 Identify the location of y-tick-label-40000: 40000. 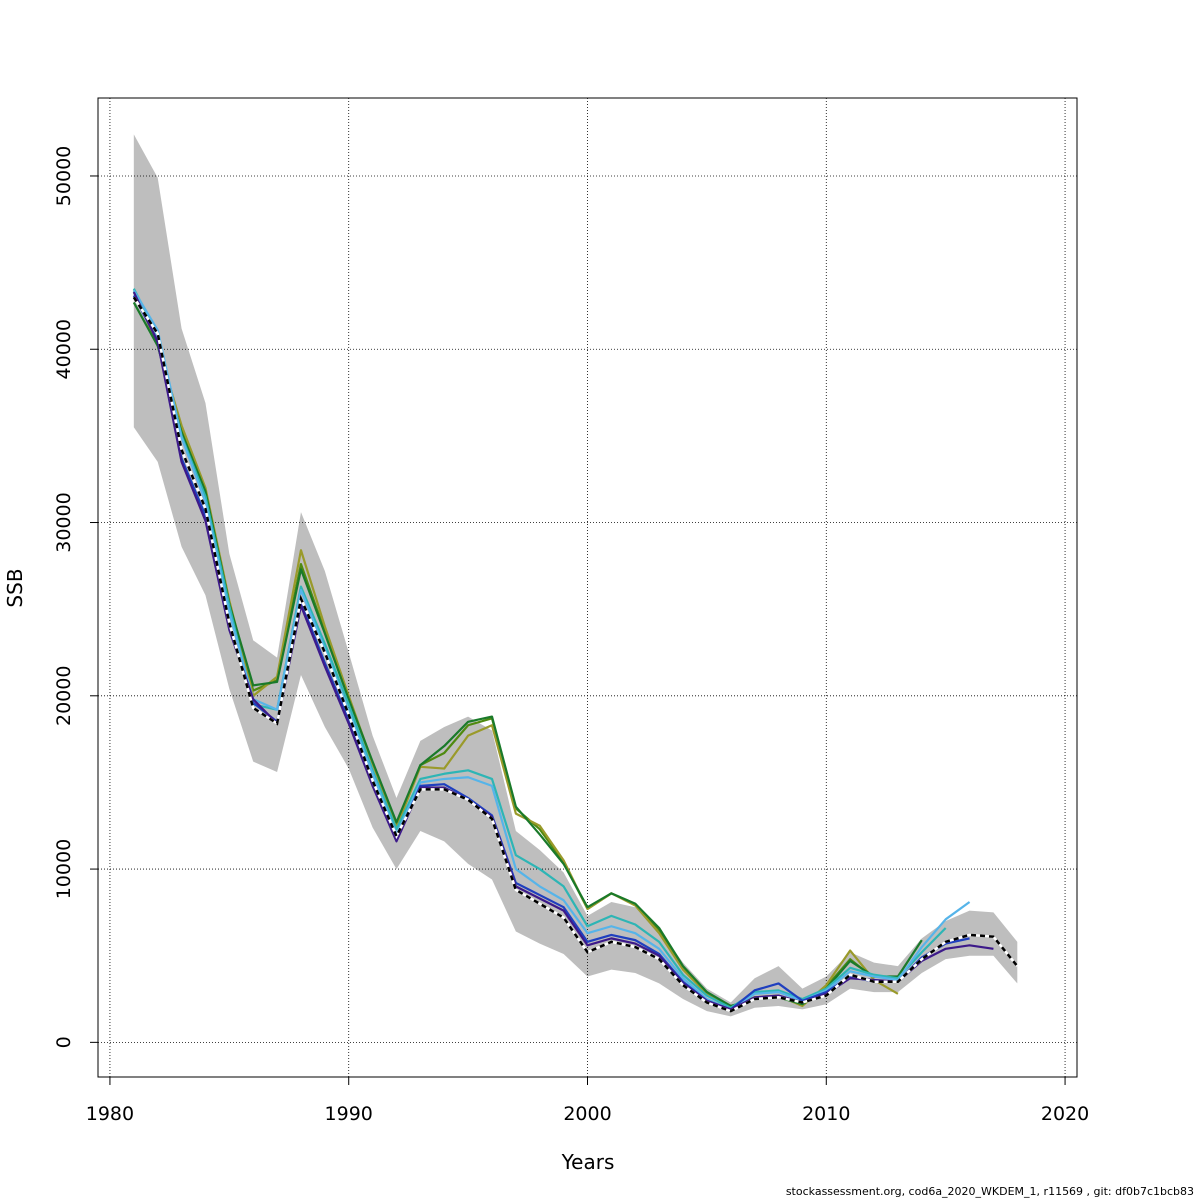
(64, 349).